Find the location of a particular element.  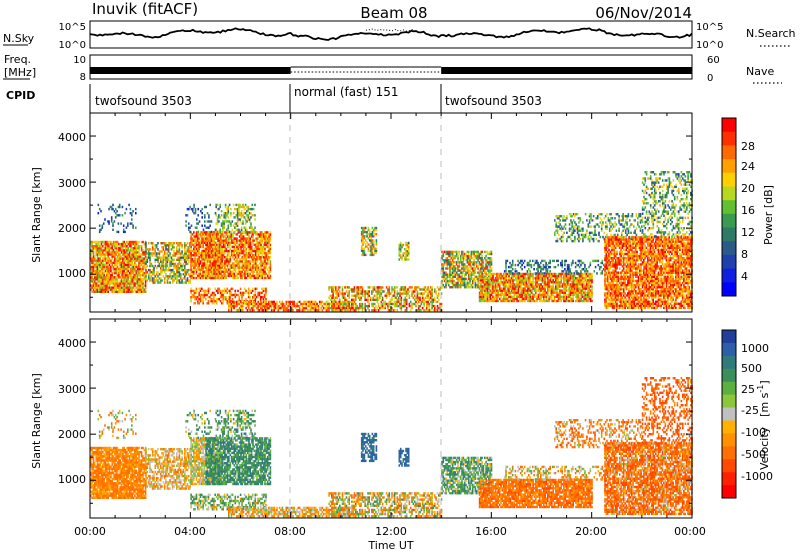

power-cell-2024 is located at coordinates (226, 240).